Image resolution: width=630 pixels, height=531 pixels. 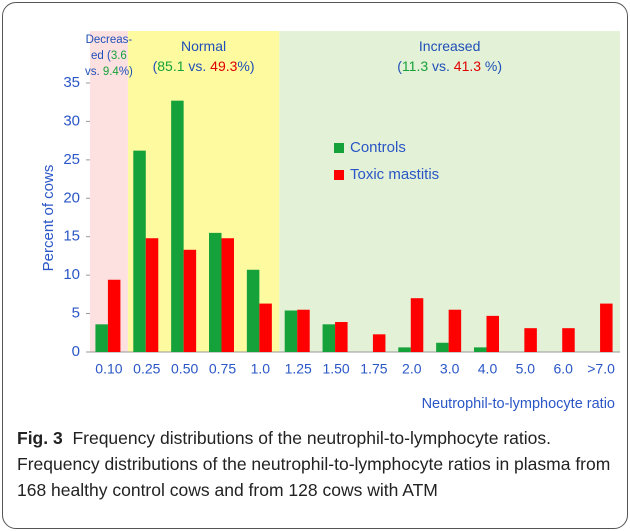 What do you see at coordinates (415, 66) in the screenshot?
I see `region-label-part: 11.3` at bounding box center [415, 66].